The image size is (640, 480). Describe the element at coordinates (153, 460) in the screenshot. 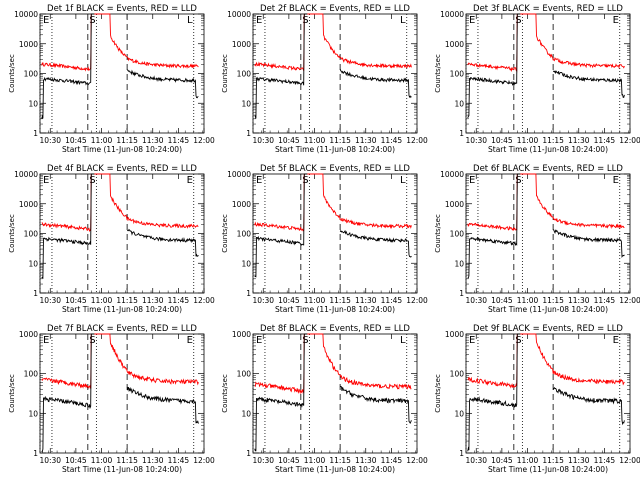

I see `x-tick-label: 11:30` at that location.